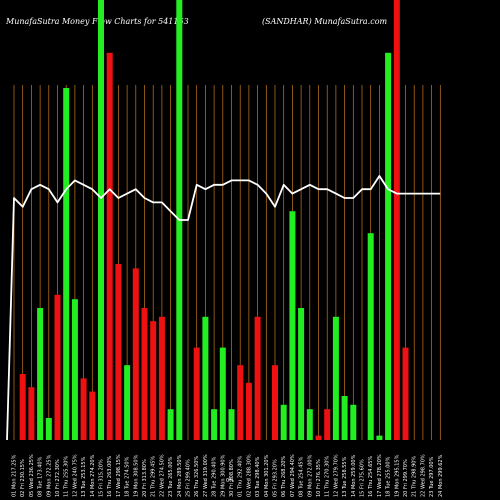 This screenshot has width=500, height=500. What do you see at coordinates (441, 475) in the screenshot?
I see `x-tick-label: 24 Mon 299.62%` at bounding box center [441, 475].